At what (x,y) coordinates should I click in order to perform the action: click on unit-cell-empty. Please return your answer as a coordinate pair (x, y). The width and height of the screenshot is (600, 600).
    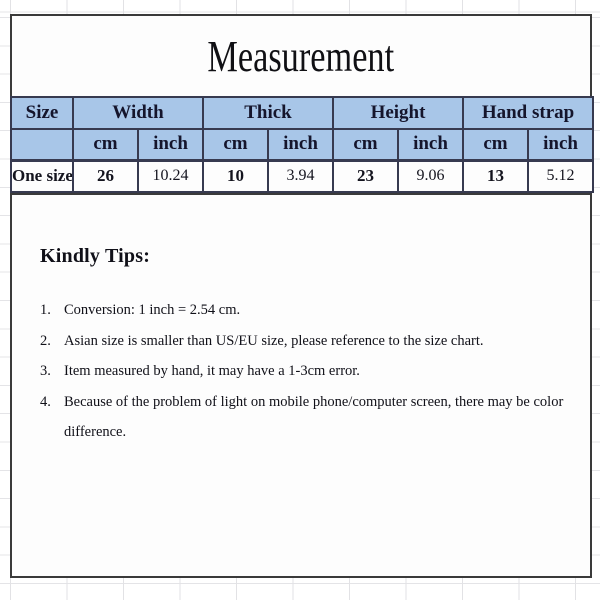
    Looking at the image, I should click on (42, 145).